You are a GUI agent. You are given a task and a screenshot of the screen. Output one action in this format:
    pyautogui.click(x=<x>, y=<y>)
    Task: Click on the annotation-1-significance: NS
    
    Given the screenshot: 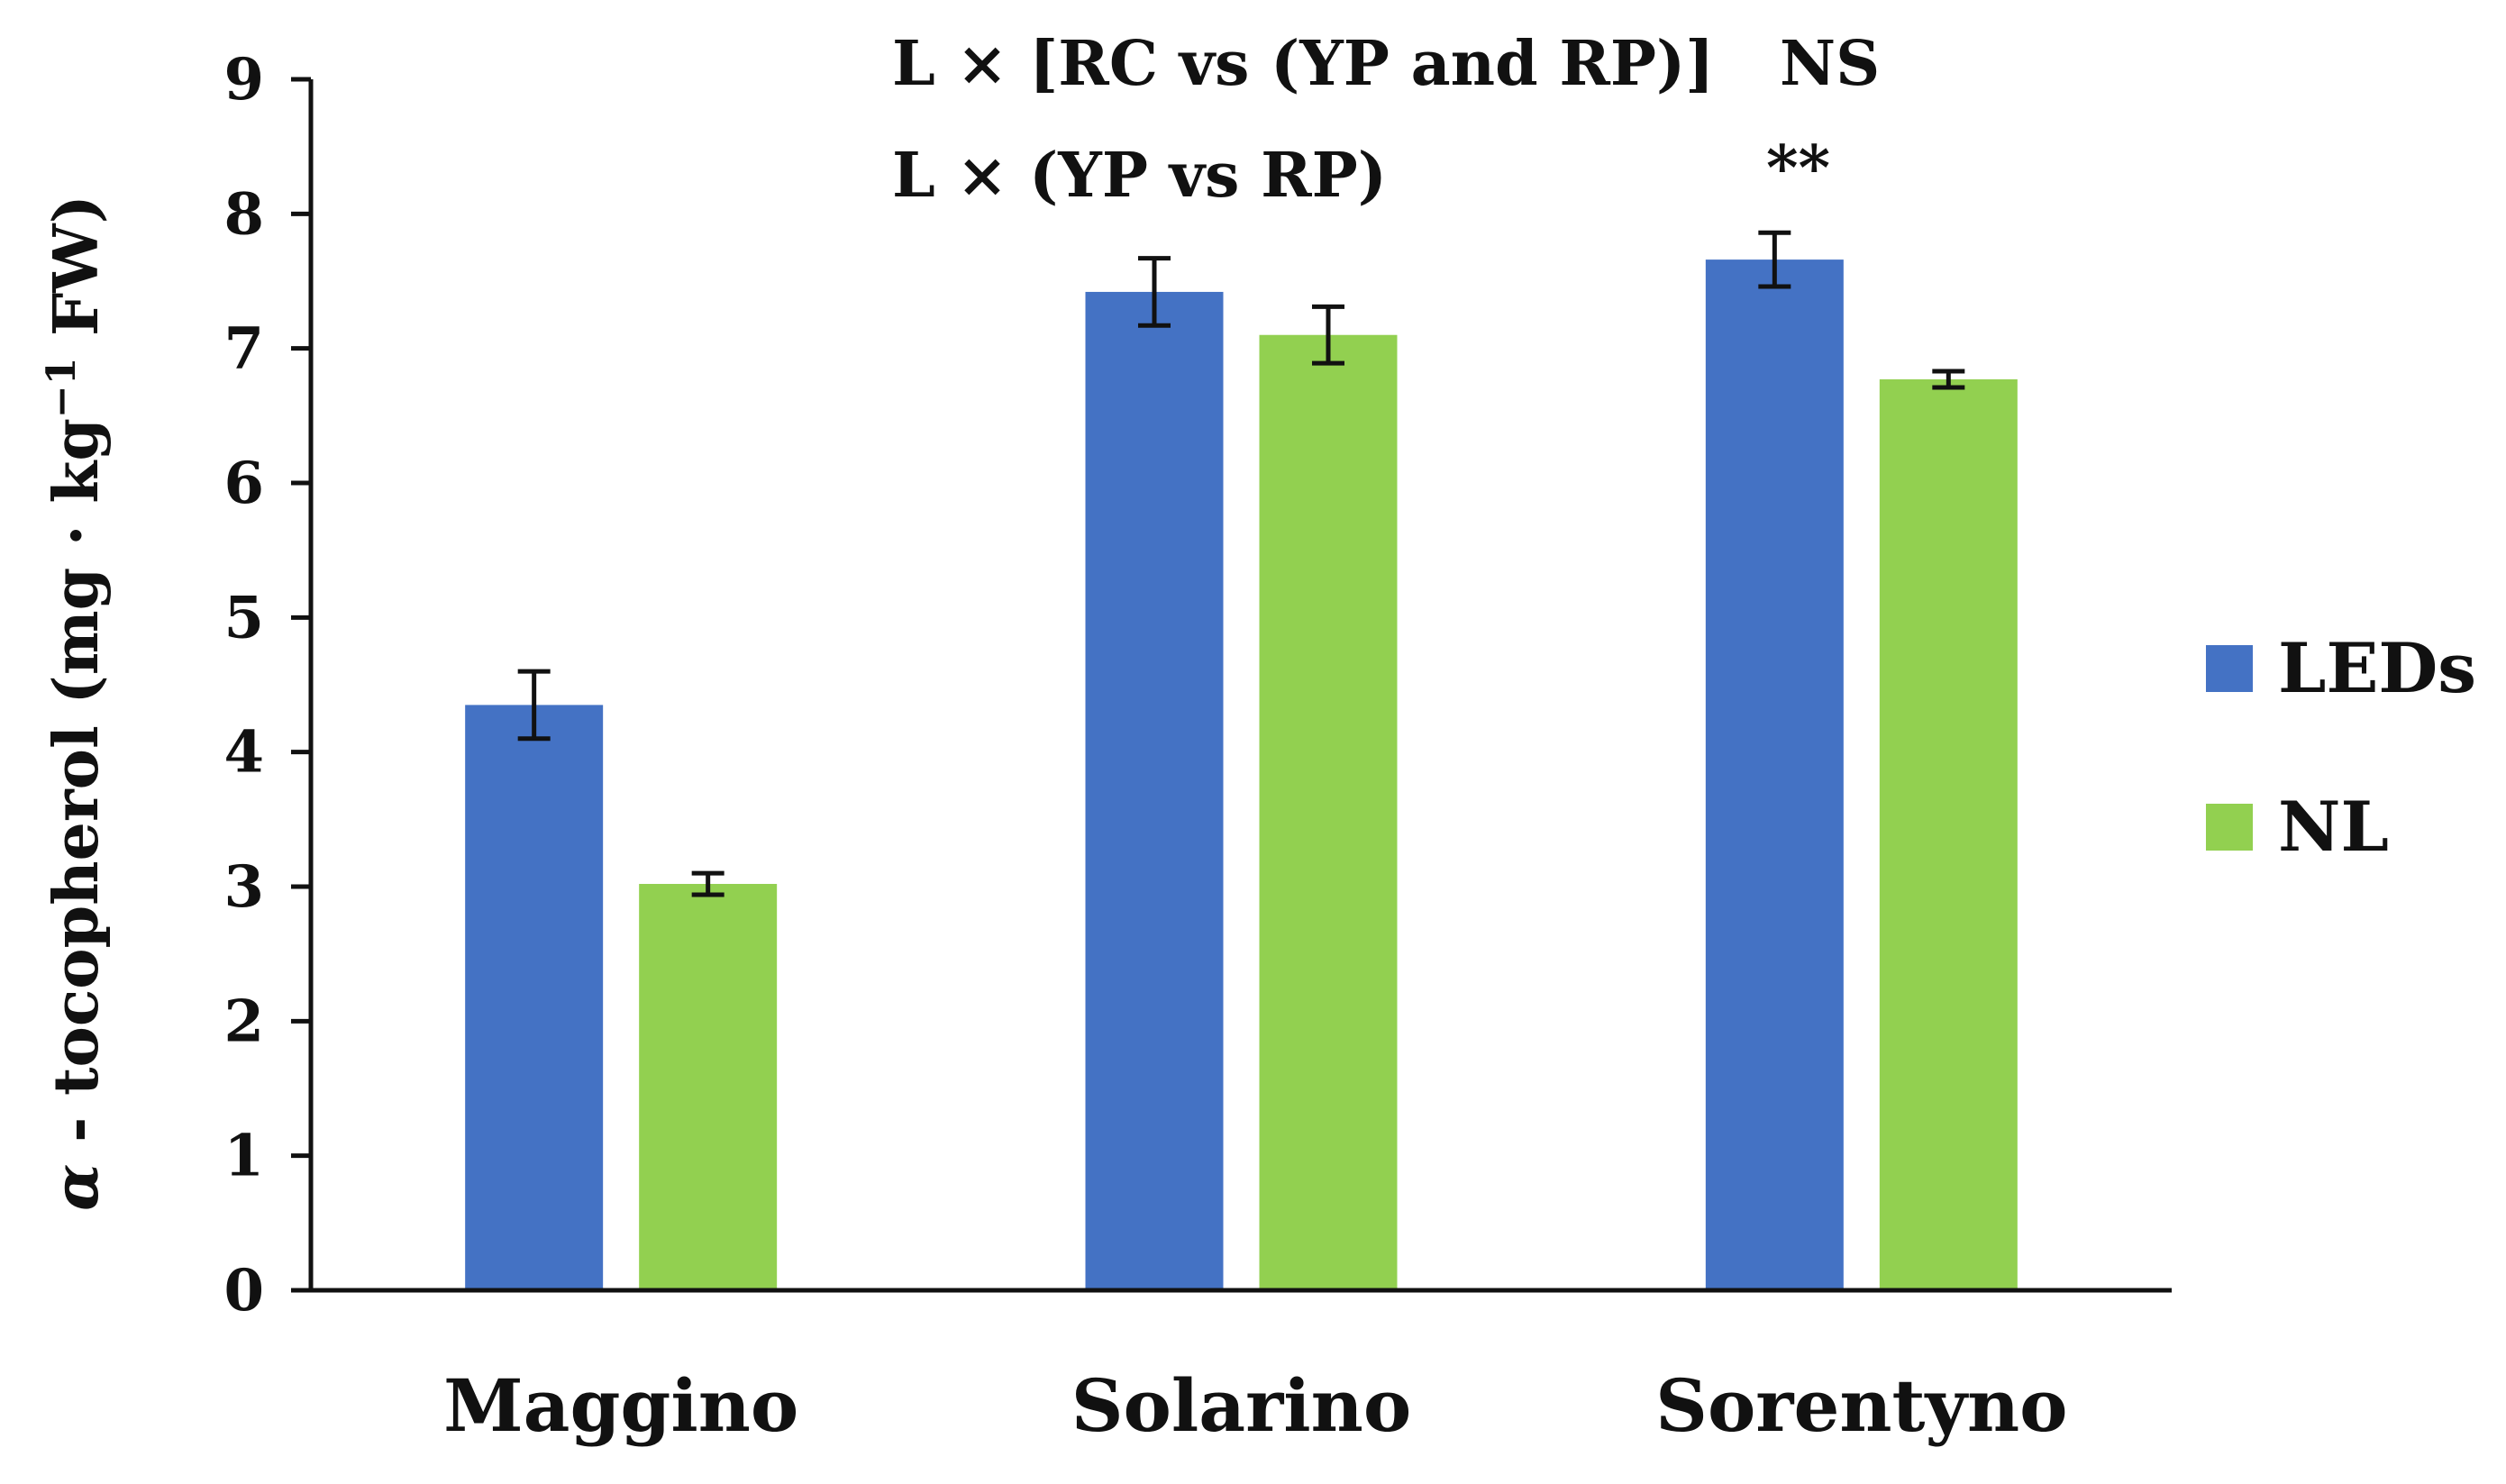 What is the action you would take?
    pyautogui.click(x=1830, y=64)
    